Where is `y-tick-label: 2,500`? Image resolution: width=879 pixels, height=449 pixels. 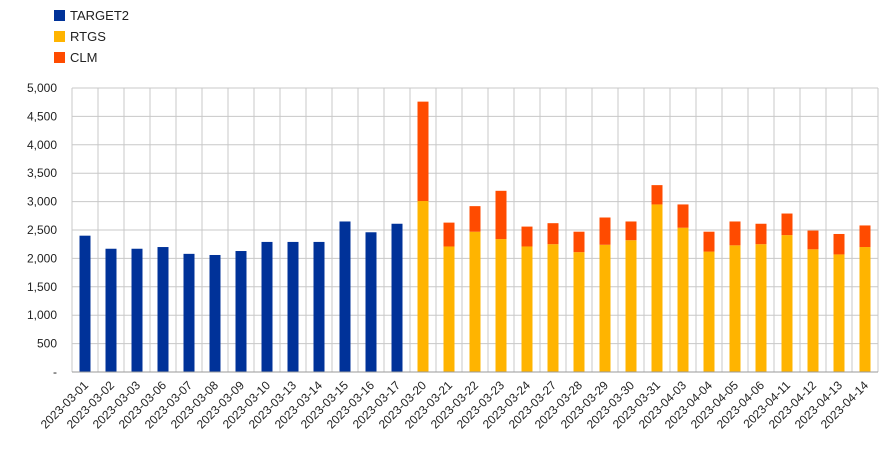 y-tick-label: 2,500 is located at coordinates (42, 230).